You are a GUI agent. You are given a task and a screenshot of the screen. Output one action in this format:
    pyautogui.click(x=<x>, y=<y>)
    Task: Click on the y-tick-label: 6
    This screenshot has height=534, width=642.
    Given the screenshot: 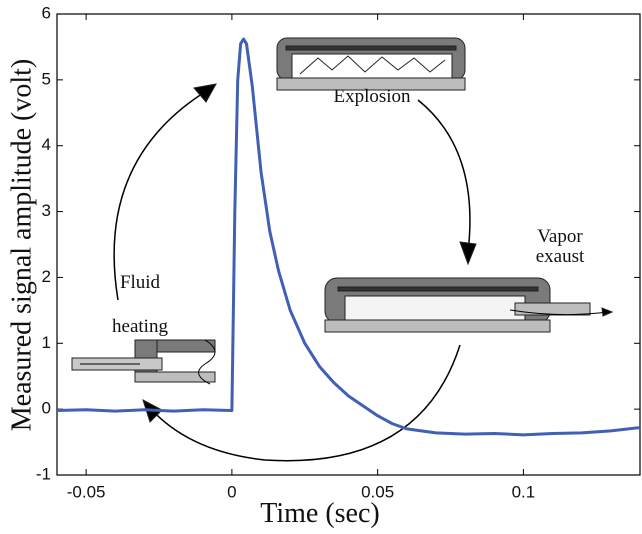 What is the action you would take?
    pyautogui.click(x=46, y=12)
    